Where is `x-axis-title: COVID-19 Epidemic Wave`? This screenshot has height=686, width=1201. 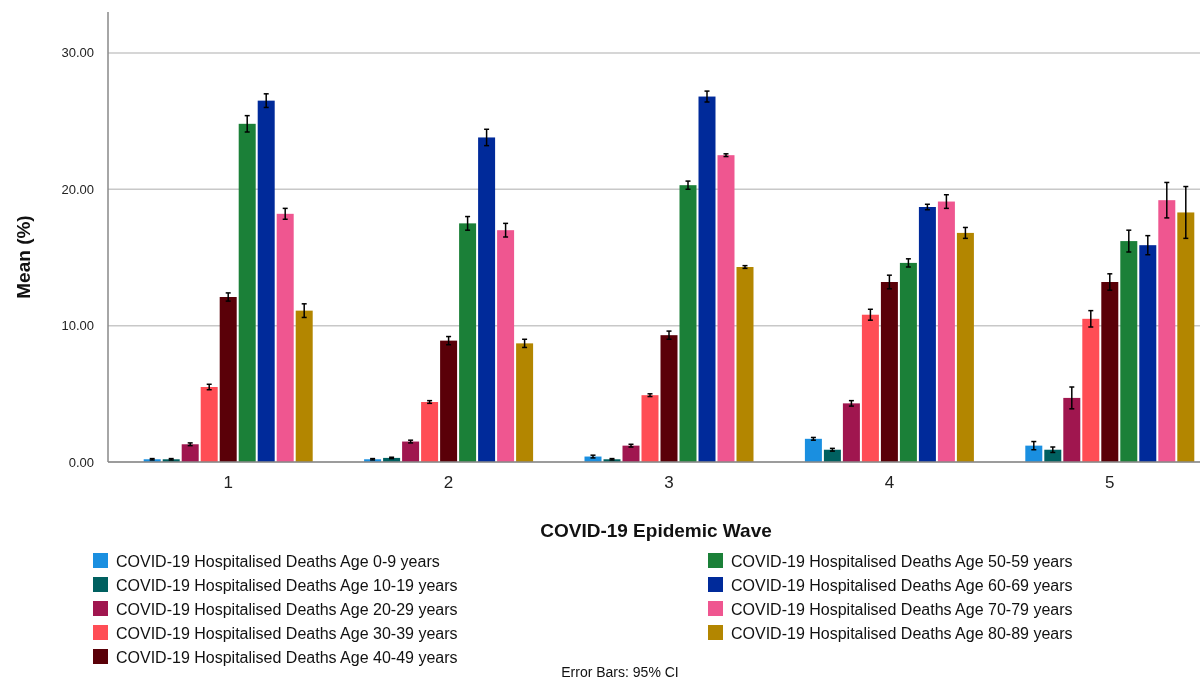 x-axis-title: COVID-19 Epidemic Wave is located at coordinates (656, 530).